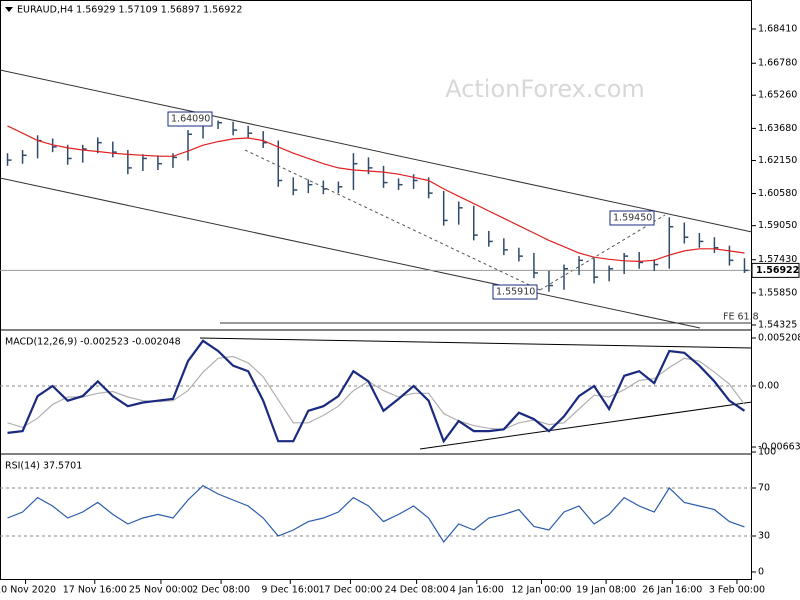 The width and height of the screenshot is (800, 600). What do you see at coordinates (95, 590) in the screenshot?
I see `x-tick-label: 17 Nov 16:00` at bounding box center [95, 590].